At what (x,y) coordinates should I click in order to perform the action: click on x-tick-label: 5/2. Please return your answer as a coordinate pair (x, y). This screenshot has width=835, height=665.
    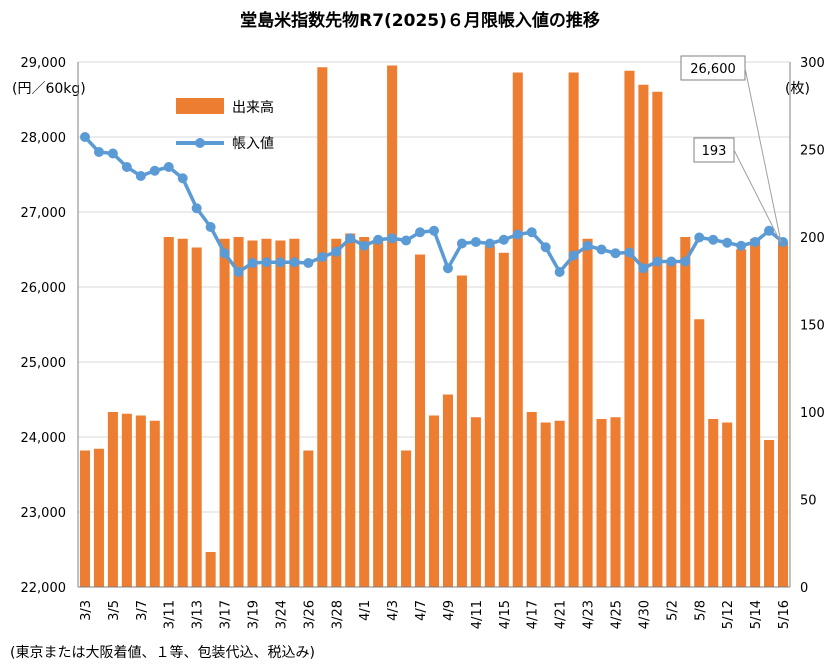
    Looking at the image, I should click on (672, 610).